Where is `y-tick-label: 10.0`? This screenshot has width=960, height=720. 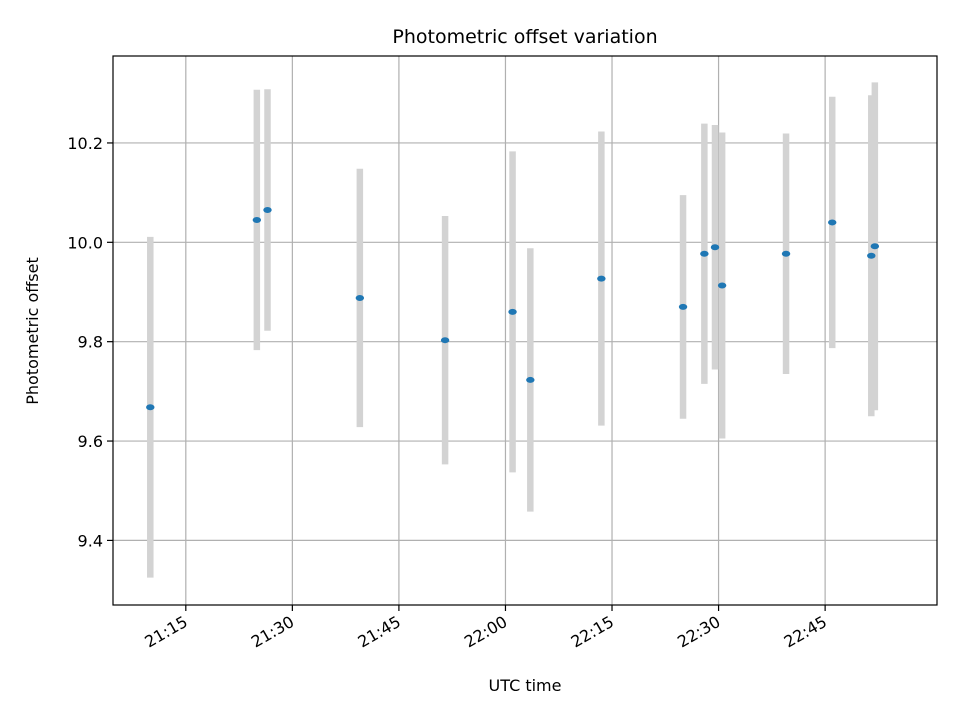 y-tick-label: 10.0 is located at coordinates (85, 242).